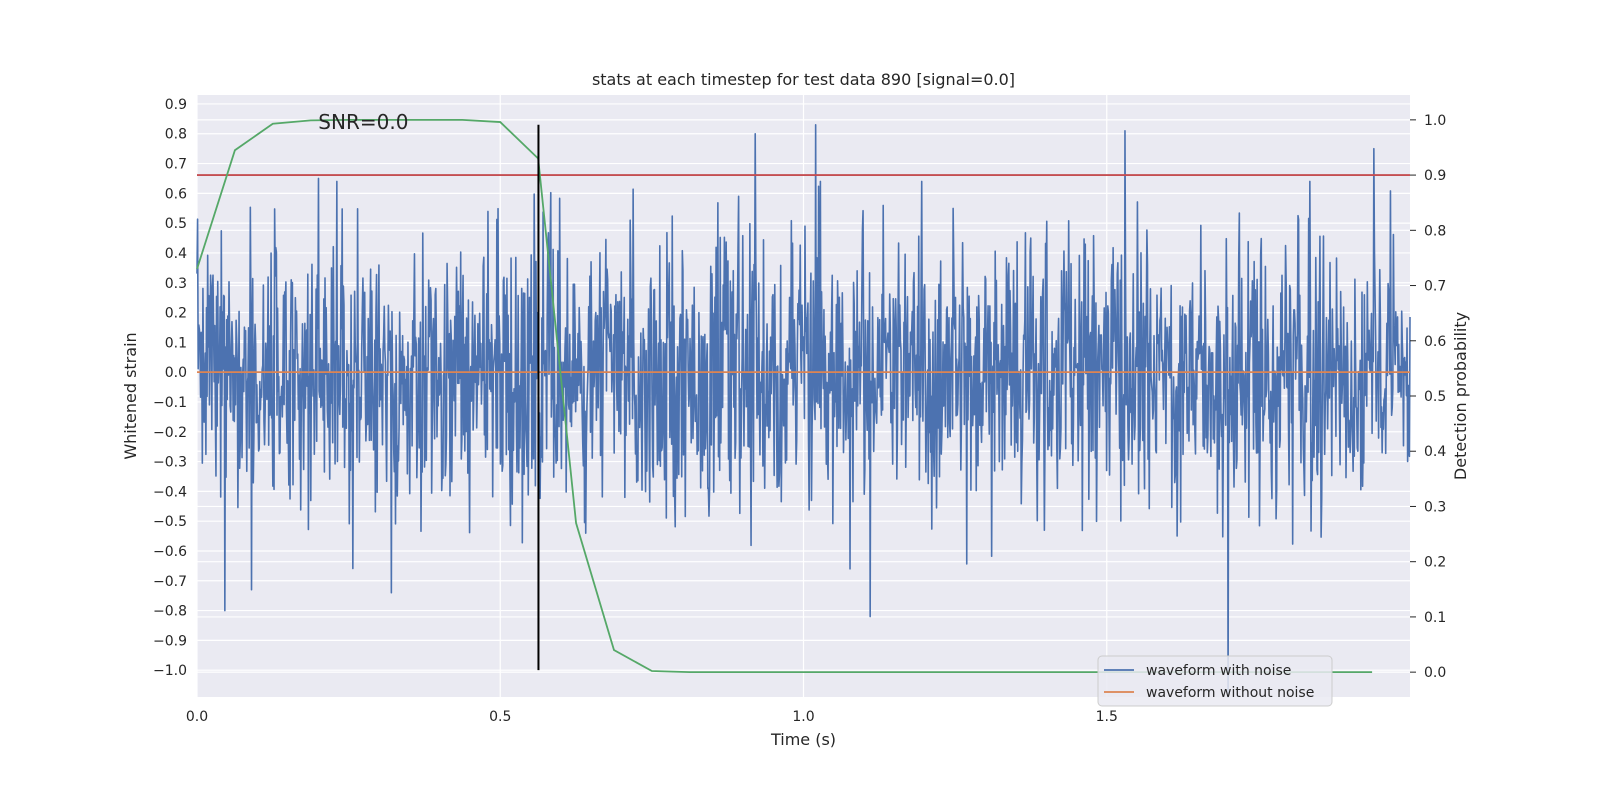 This screenshot has width=1600, height=800. What do you see at coordinates (1435, 563) in the screenshot?
I see `y2-tick-label: 0.2` at bounding box center [1435, 563].